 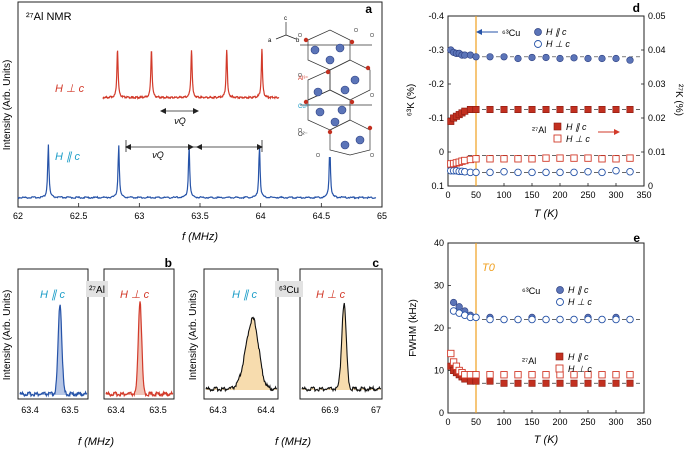 What do you see at coordinates (193, 335) in the screenshot?
I see `panel-c-ylabel: Intensity (Arb. Units)` at bounding box center [193, 335].